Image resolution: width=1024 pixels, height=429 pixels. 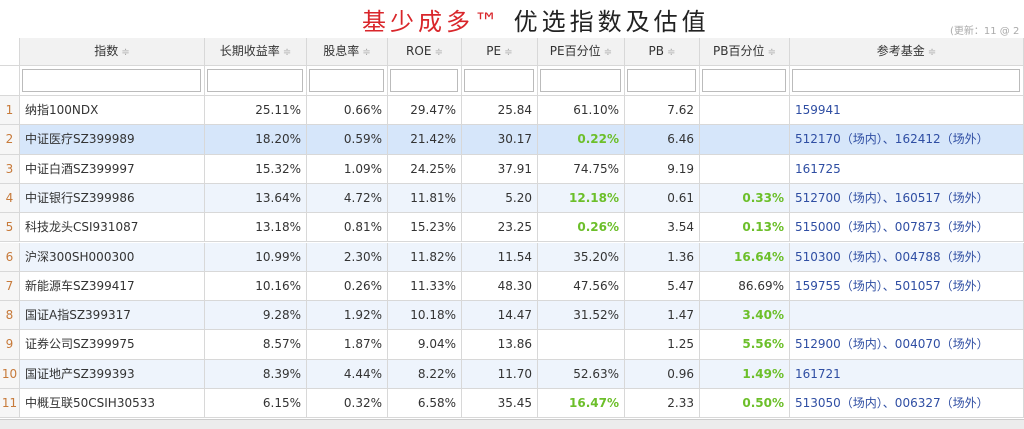 What do you see at coordinates (432, 22) in the screenshot?
I see `title-brand: 基少成多™` at bounding box center [432, 22].